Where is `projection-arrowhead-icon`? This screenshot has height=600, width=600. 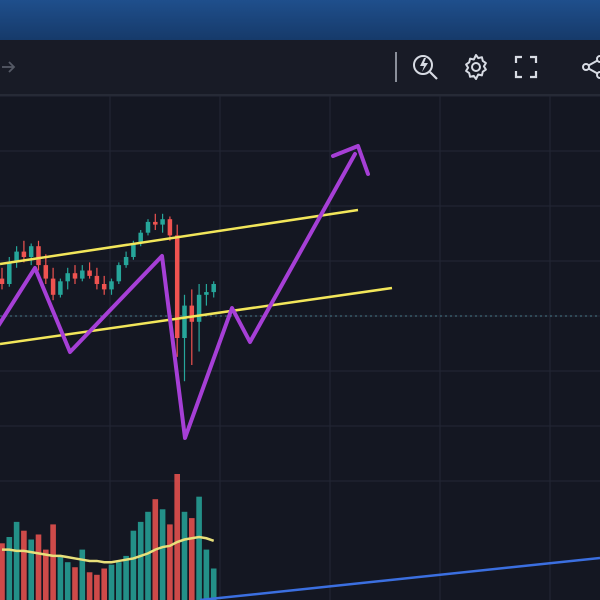
projection-arrowhead-icon is located at coordinates (350, 160).